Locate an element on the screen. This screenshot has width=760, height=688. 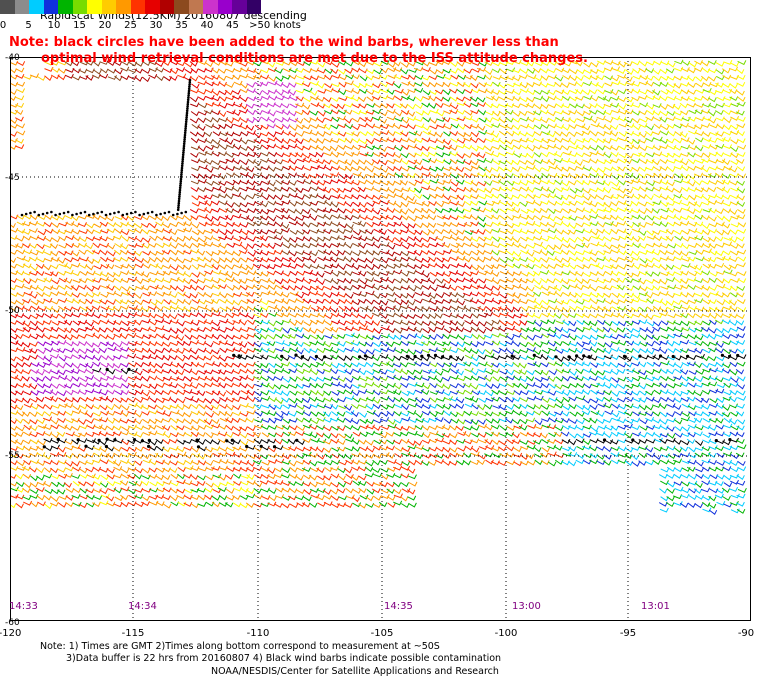
legend-label: 10 is located at coordinates (54, 25).